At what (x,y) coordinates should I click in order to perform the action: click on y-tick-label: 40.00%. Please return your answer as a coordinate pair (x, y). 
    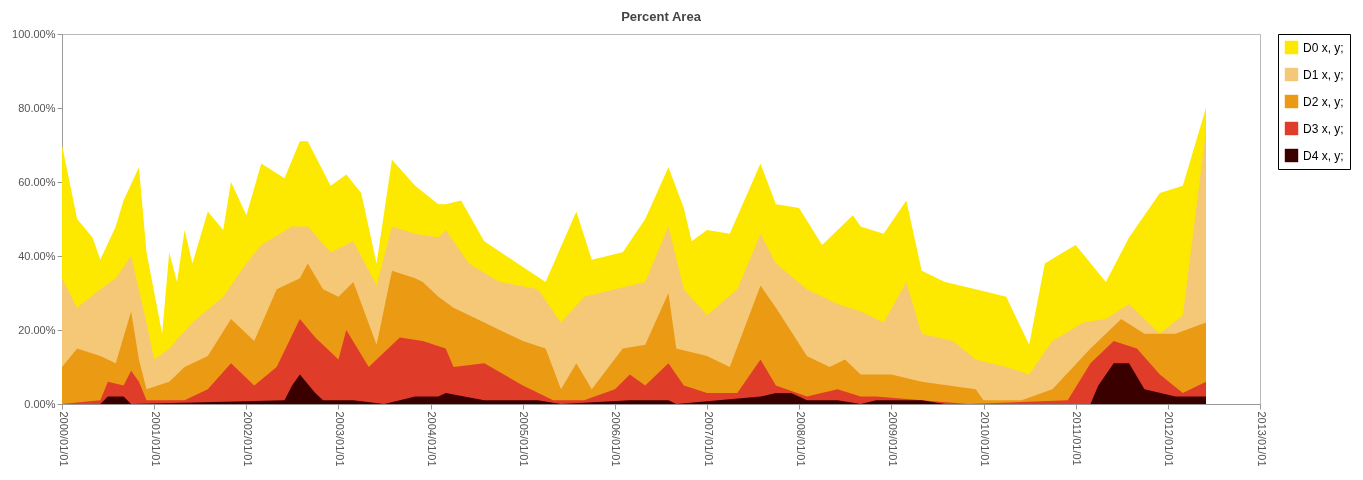
    Looking at the image, I should click on (37, 255).